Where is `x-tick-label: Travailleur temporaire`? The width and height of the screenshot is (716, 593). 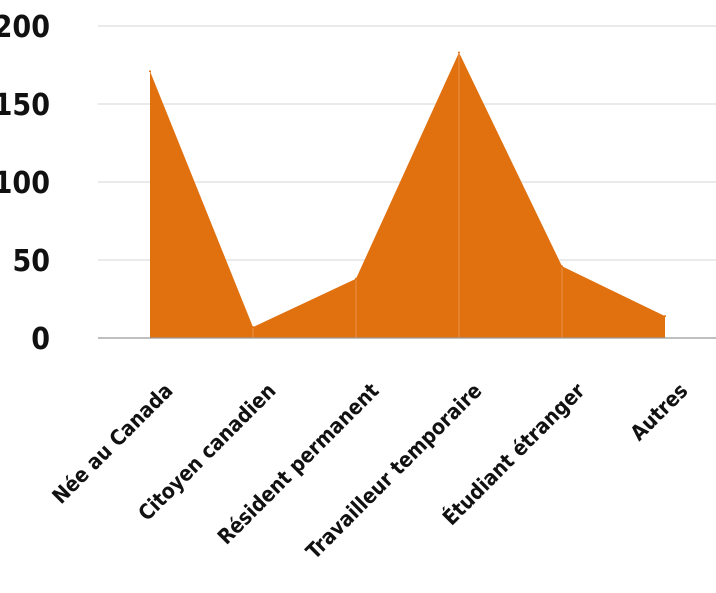
x-tick-label: Travailleur temporaire is located at coordinates (393, 471).